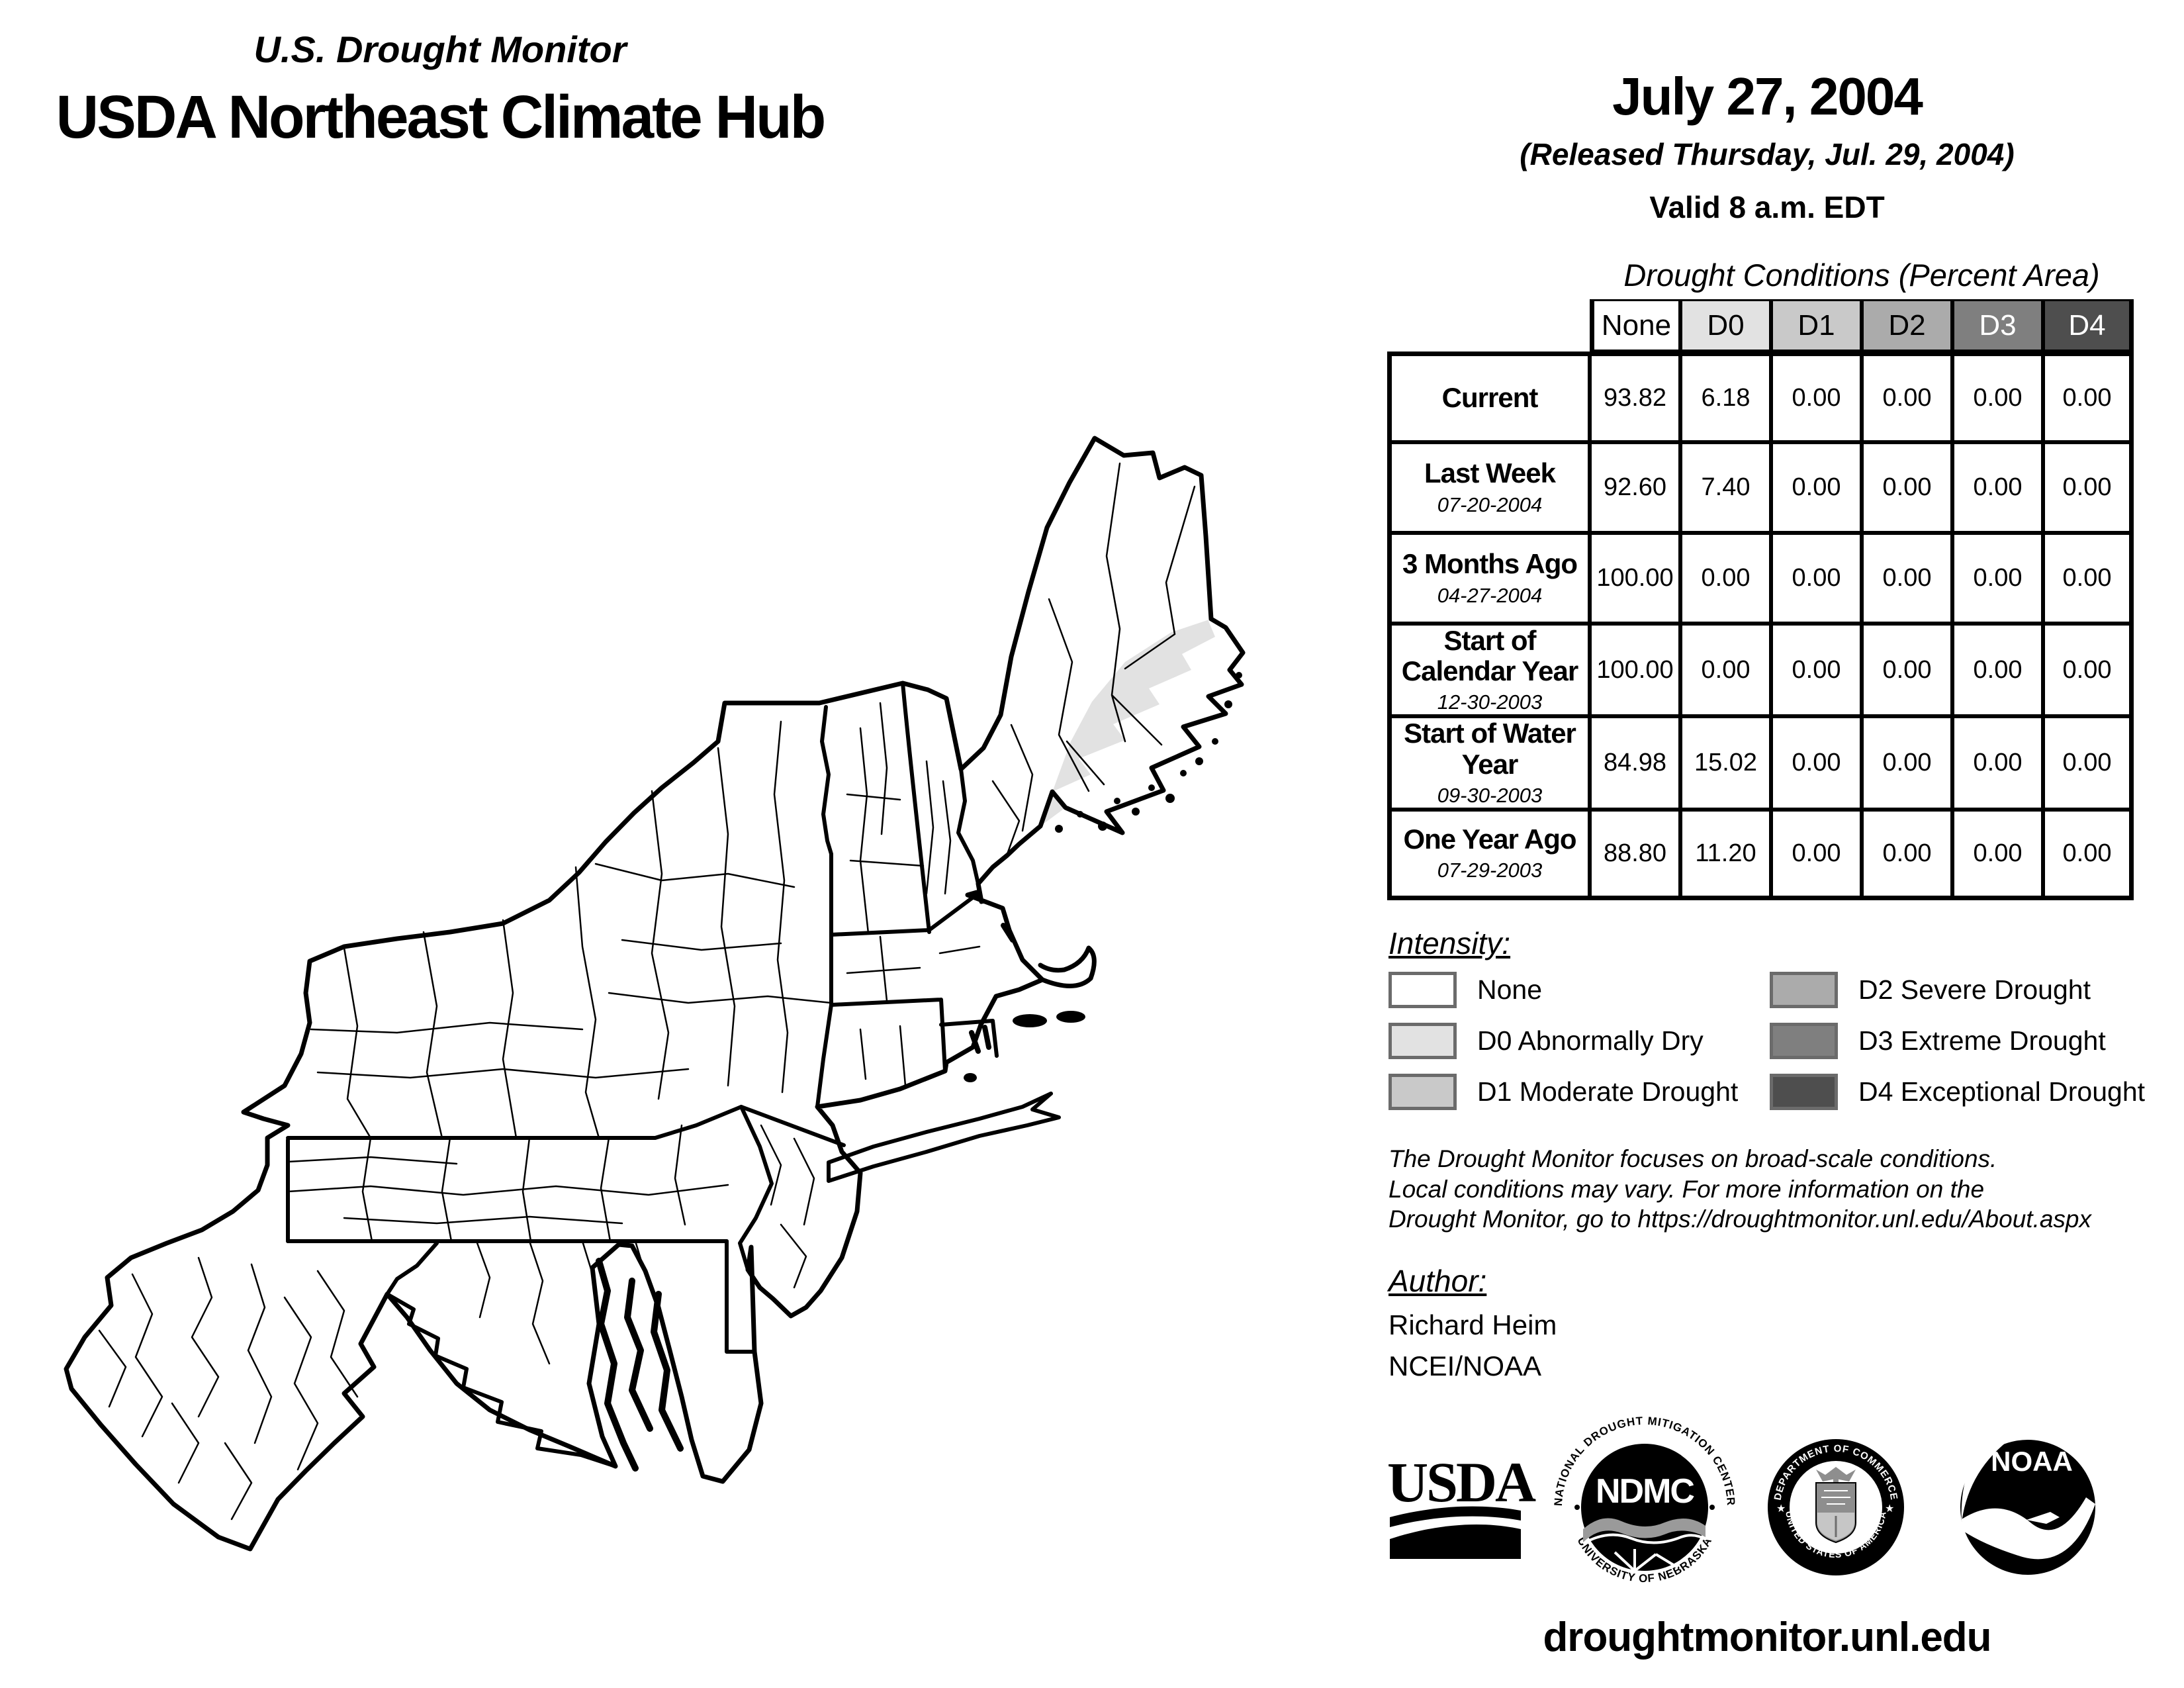  I want to click on cell-value: 88.80, so click(1635, 854).